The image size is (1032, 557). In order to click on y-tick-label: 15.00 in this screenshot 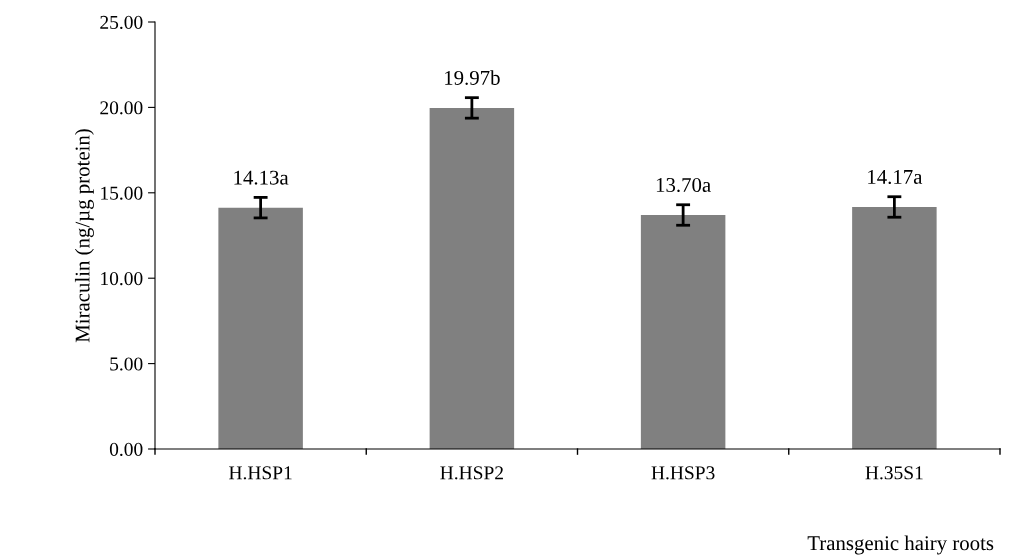, I will do `click(122, 193)`.